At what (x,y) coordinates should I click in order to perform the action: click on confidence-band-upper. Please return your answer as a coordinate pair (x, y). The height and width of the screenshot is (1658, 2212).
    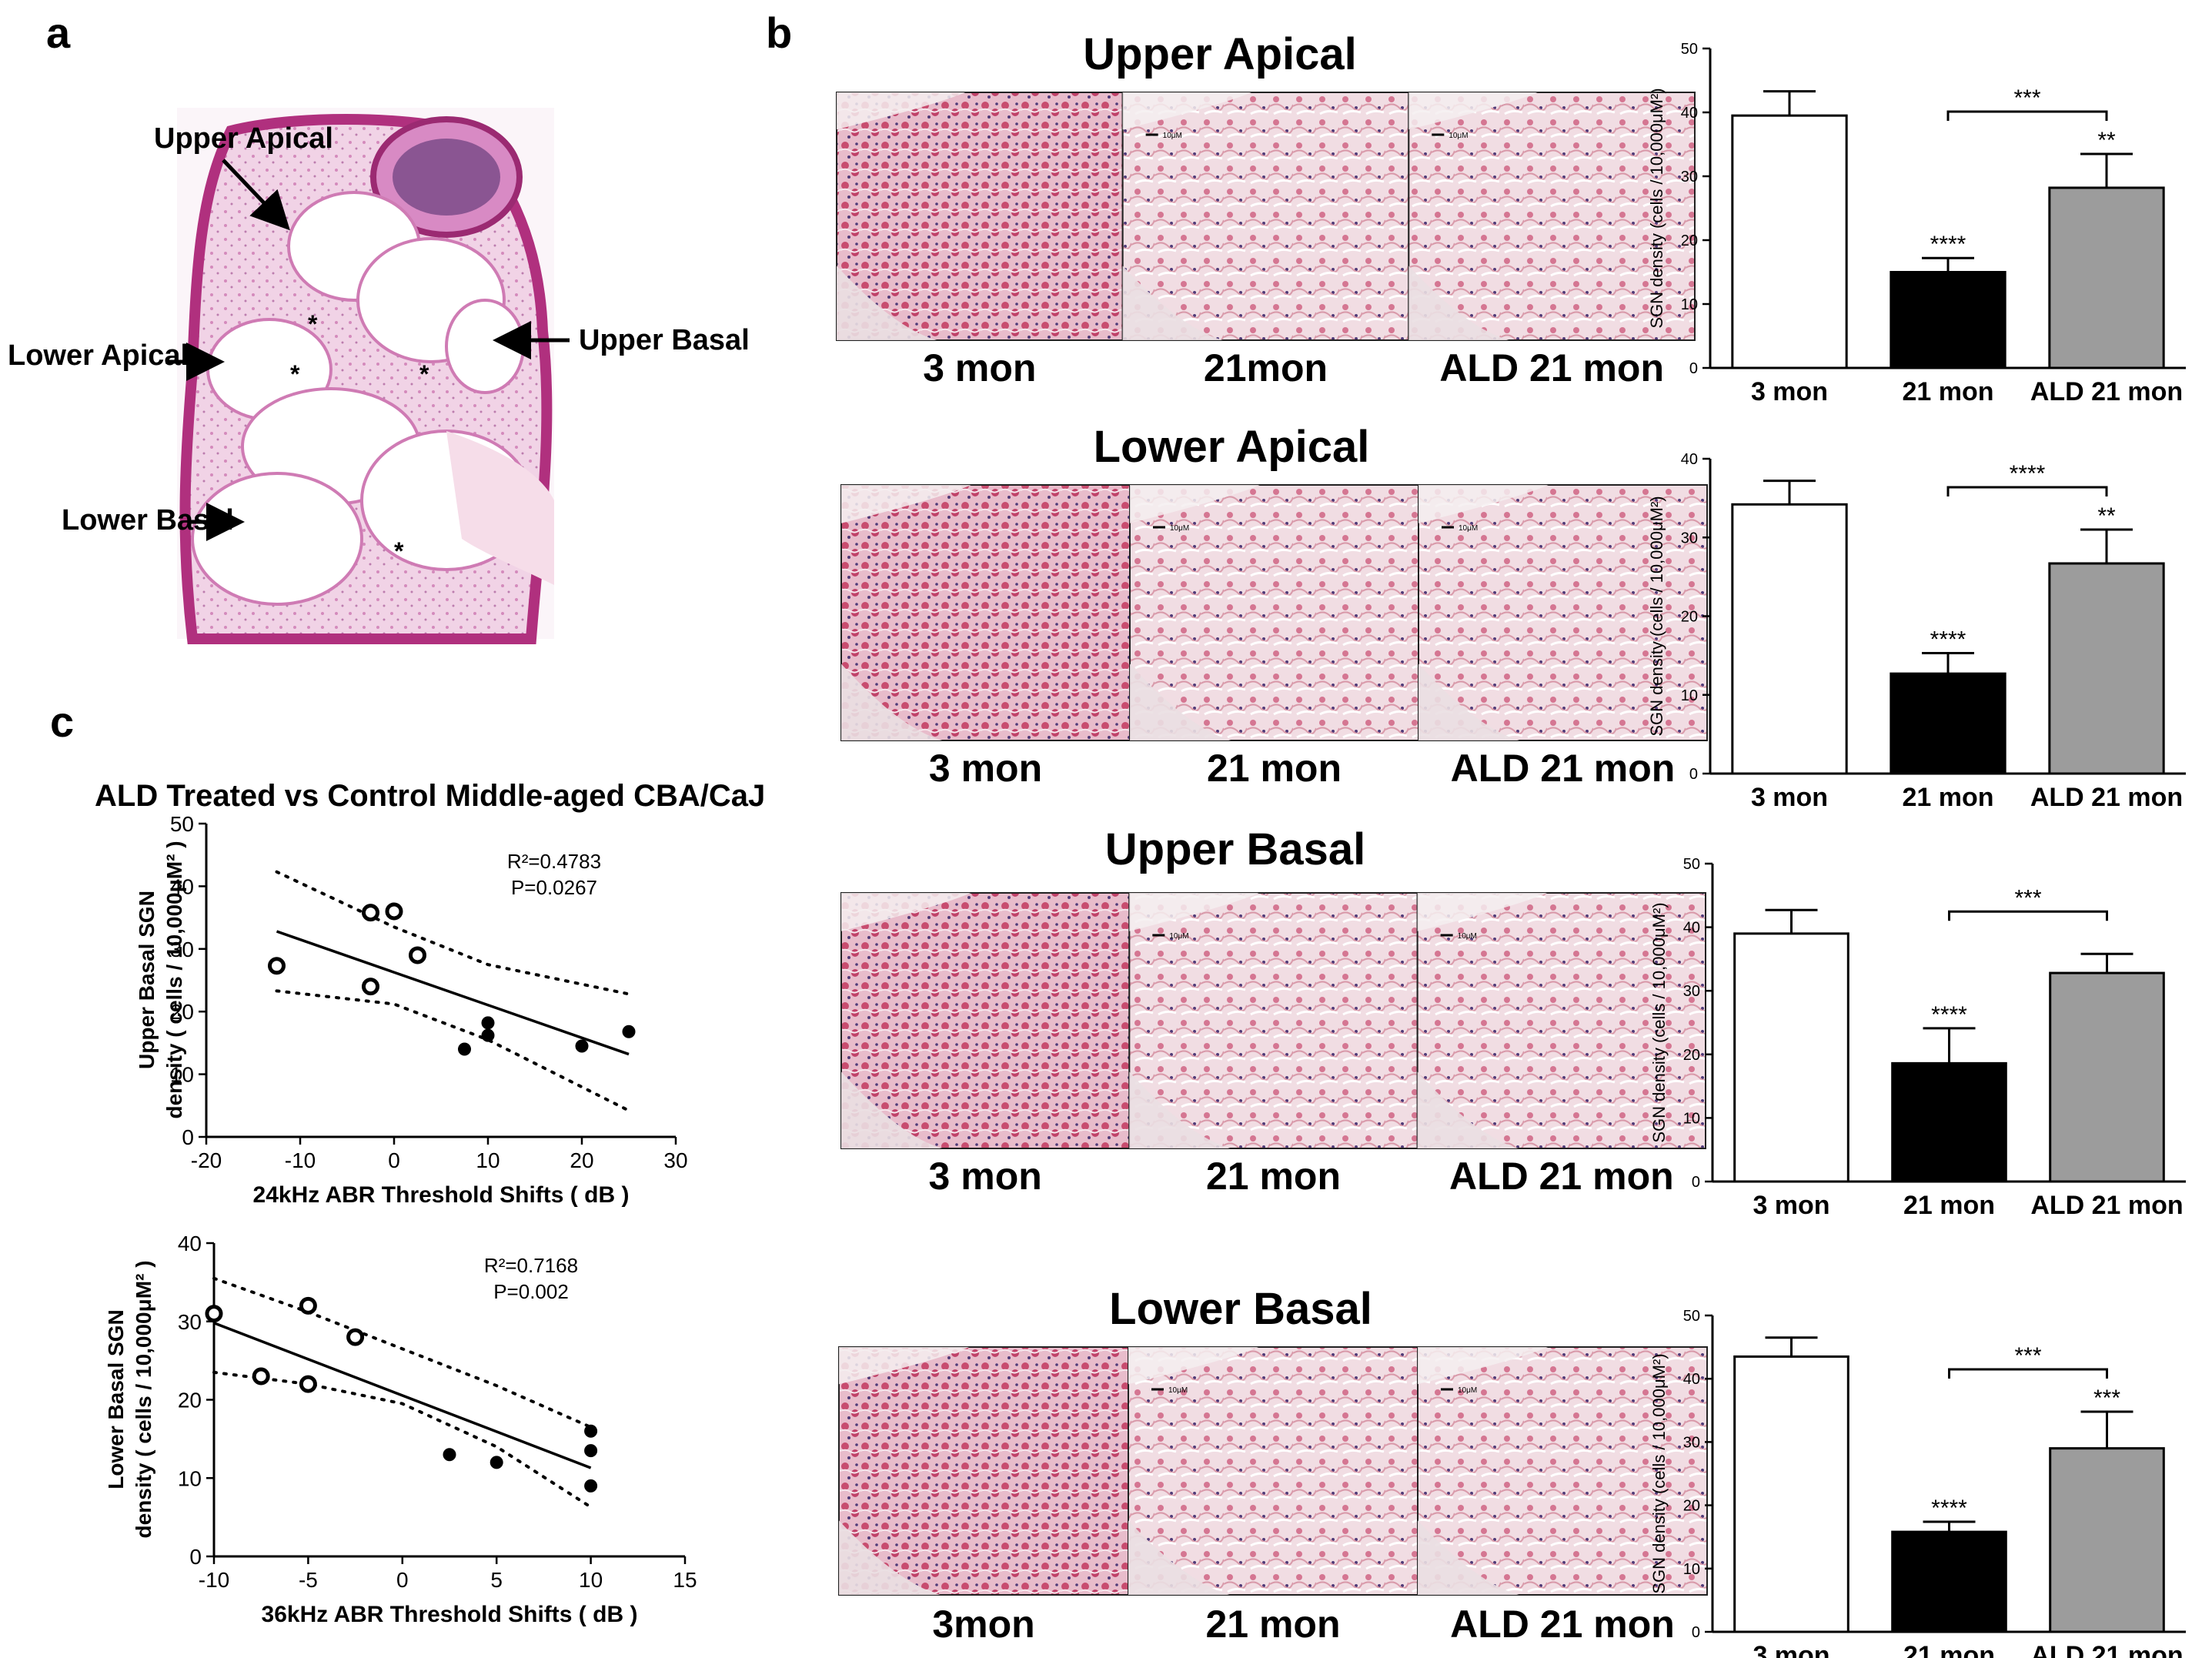
    Looking at the image, I should click on (452, 933).